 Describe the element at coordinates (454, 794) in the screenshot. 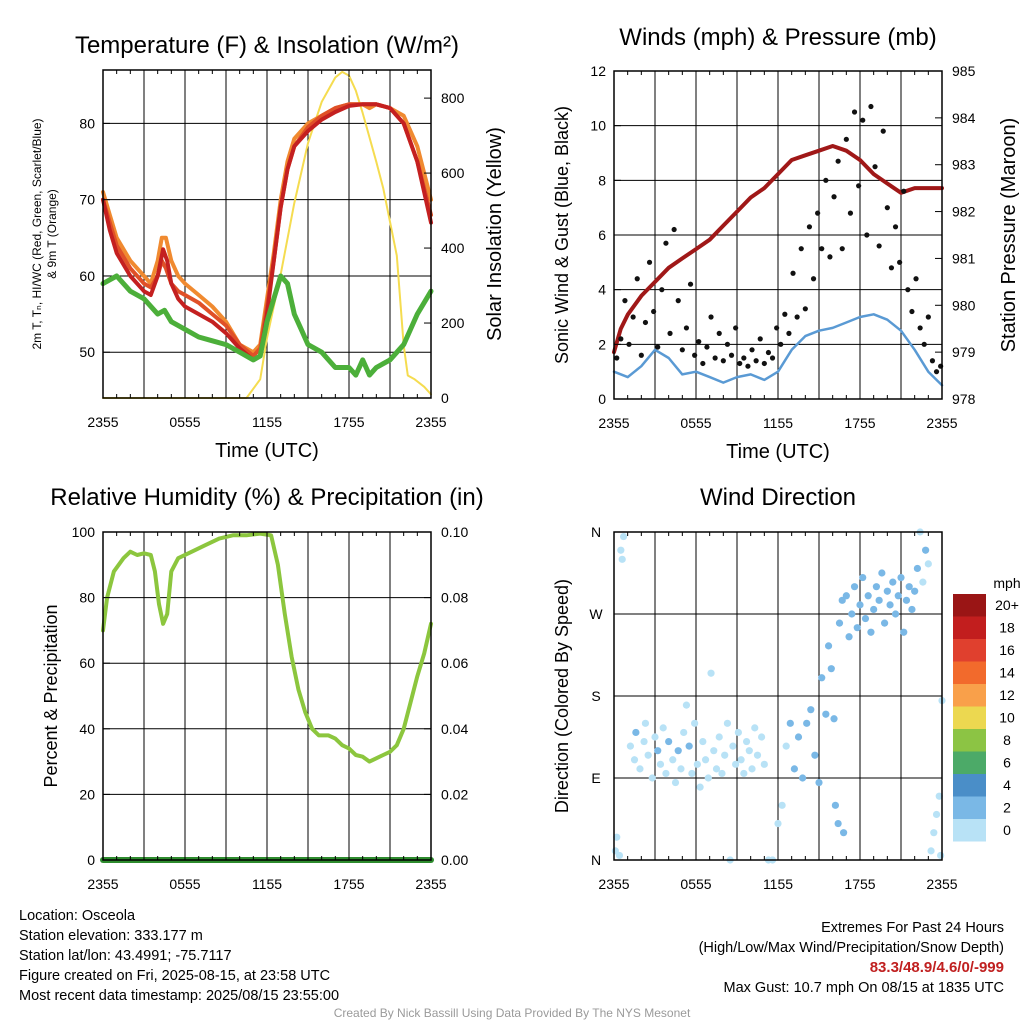

I see `humidity-y2tick-label: 0.02` at that location.